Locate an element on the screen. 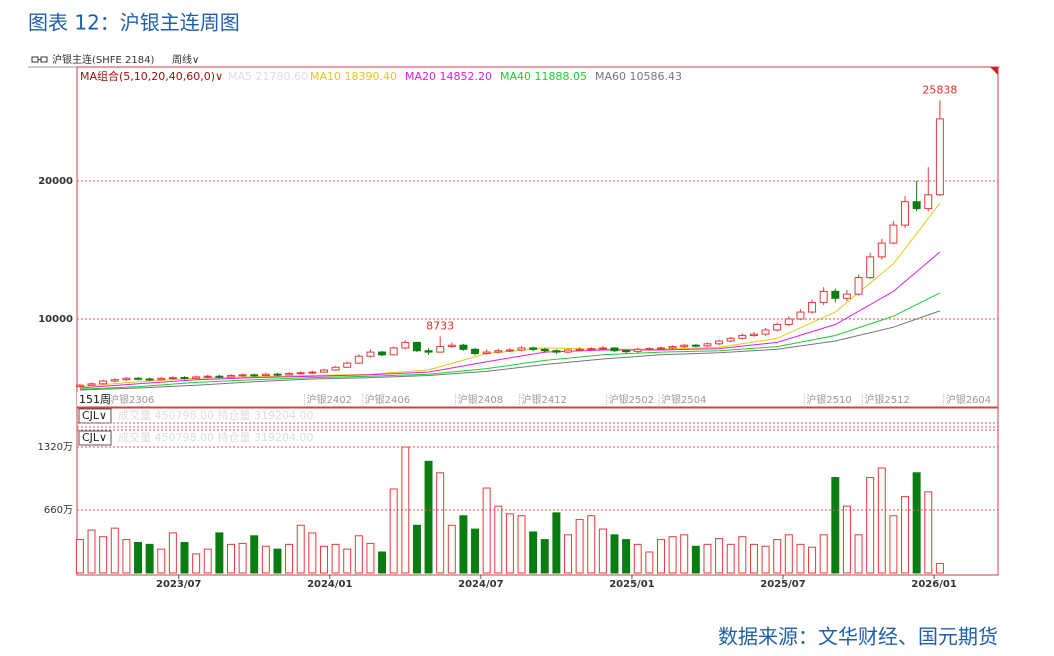  cjl-fields: 成交量 450798.00 持仓量 319204.00 is located at coordinates (215, 415).